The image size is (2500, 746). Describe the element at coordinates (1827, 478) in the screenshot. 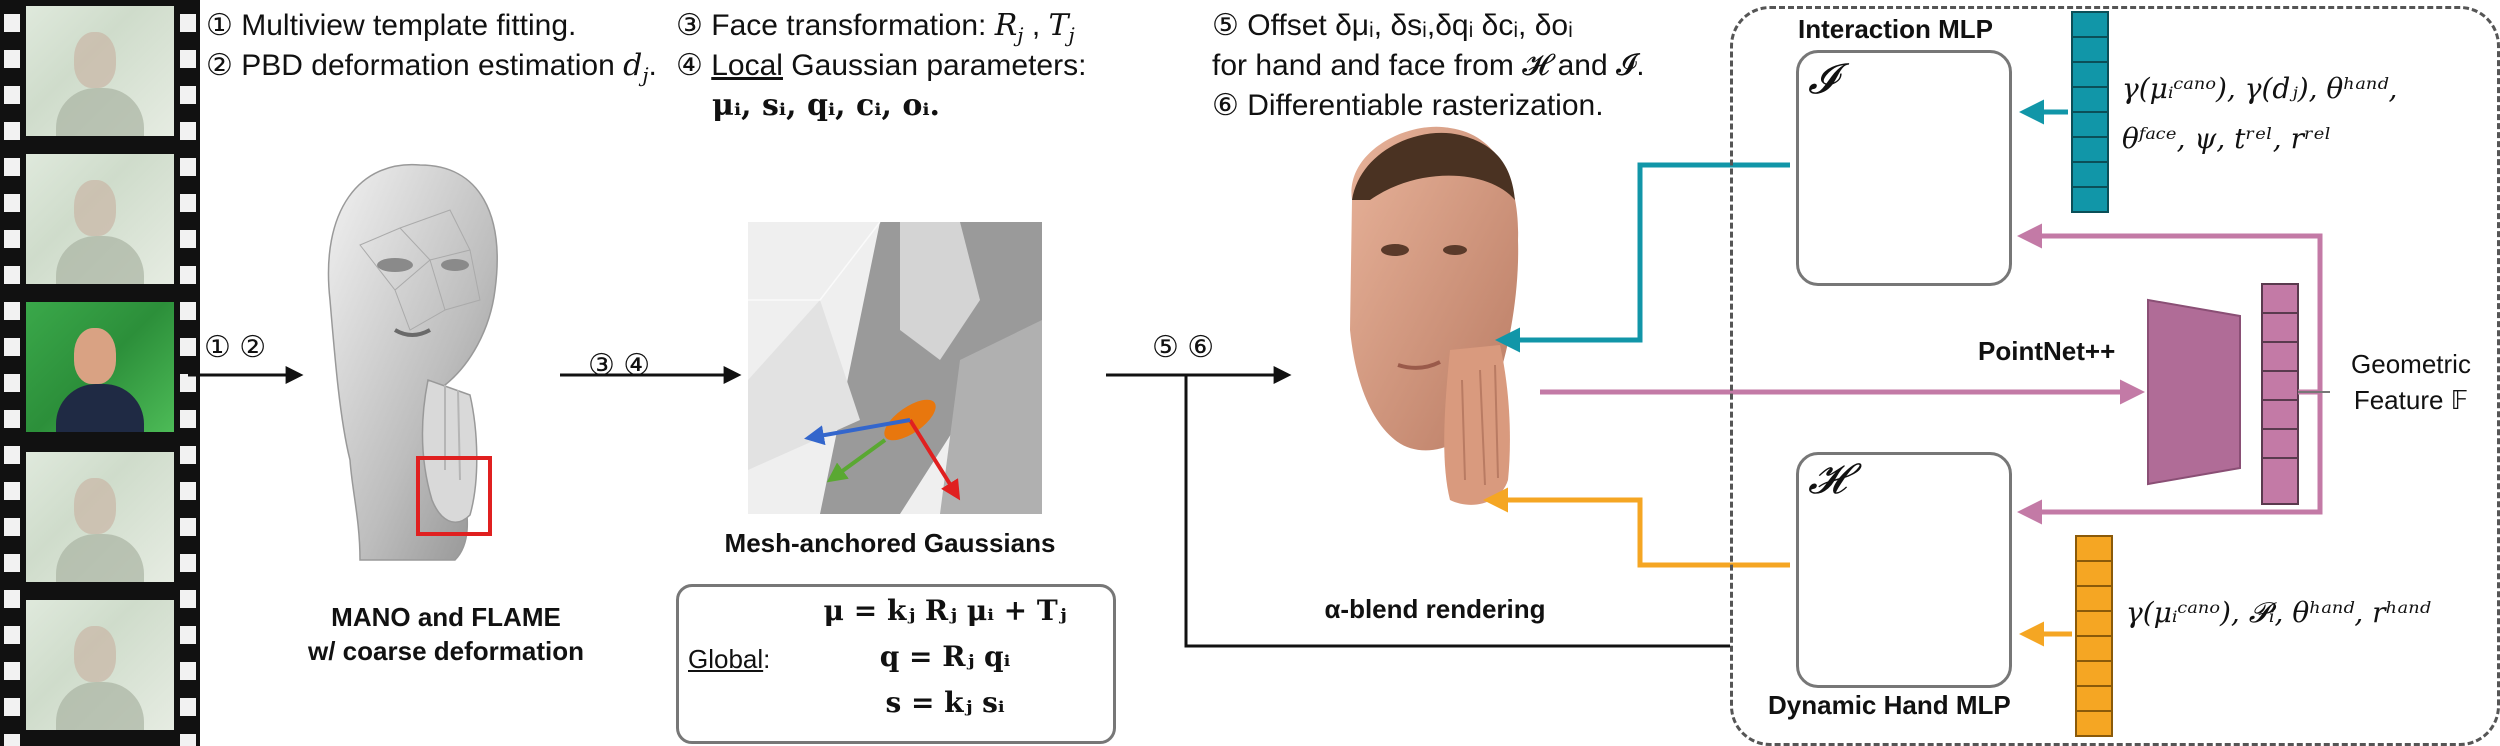

I see `hand-mlp-symbol: 𝓗` at that location.